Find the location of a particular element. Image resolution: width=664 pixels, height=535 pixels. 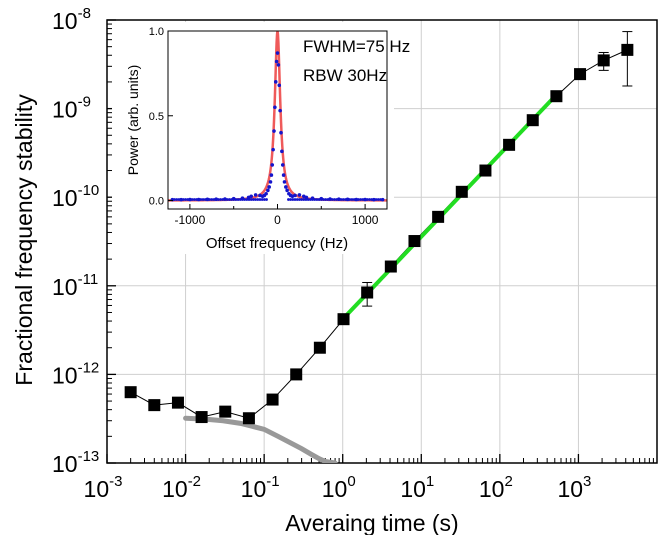

x-tick-label: 10⁻¹ is located at coordinates (260, 487).